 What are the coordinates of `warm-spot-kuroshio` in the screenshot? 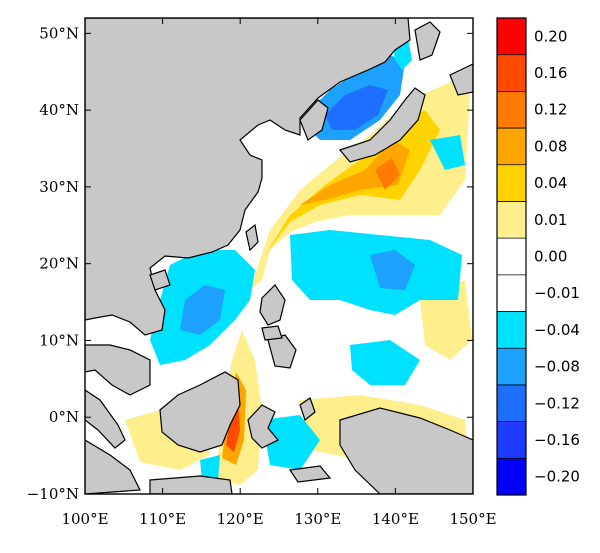 It's located at (387, 174).